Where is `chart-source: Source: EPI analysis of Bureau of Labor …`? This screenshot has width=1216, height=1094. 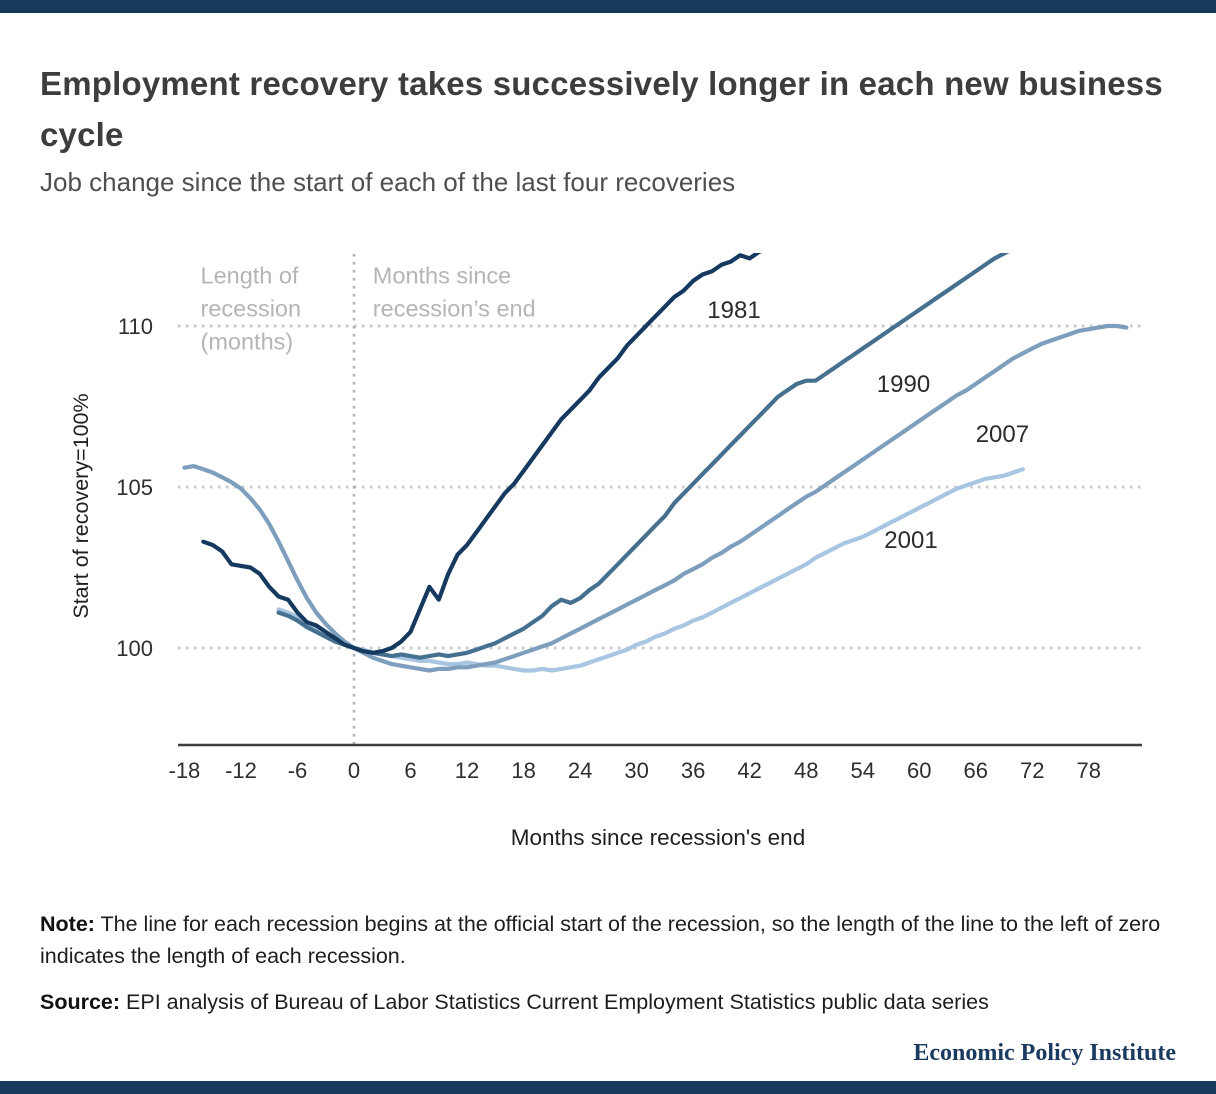 chart-source: Source: EPI analysis of Bureau of Labor … is located at coordinates (615, 1002).